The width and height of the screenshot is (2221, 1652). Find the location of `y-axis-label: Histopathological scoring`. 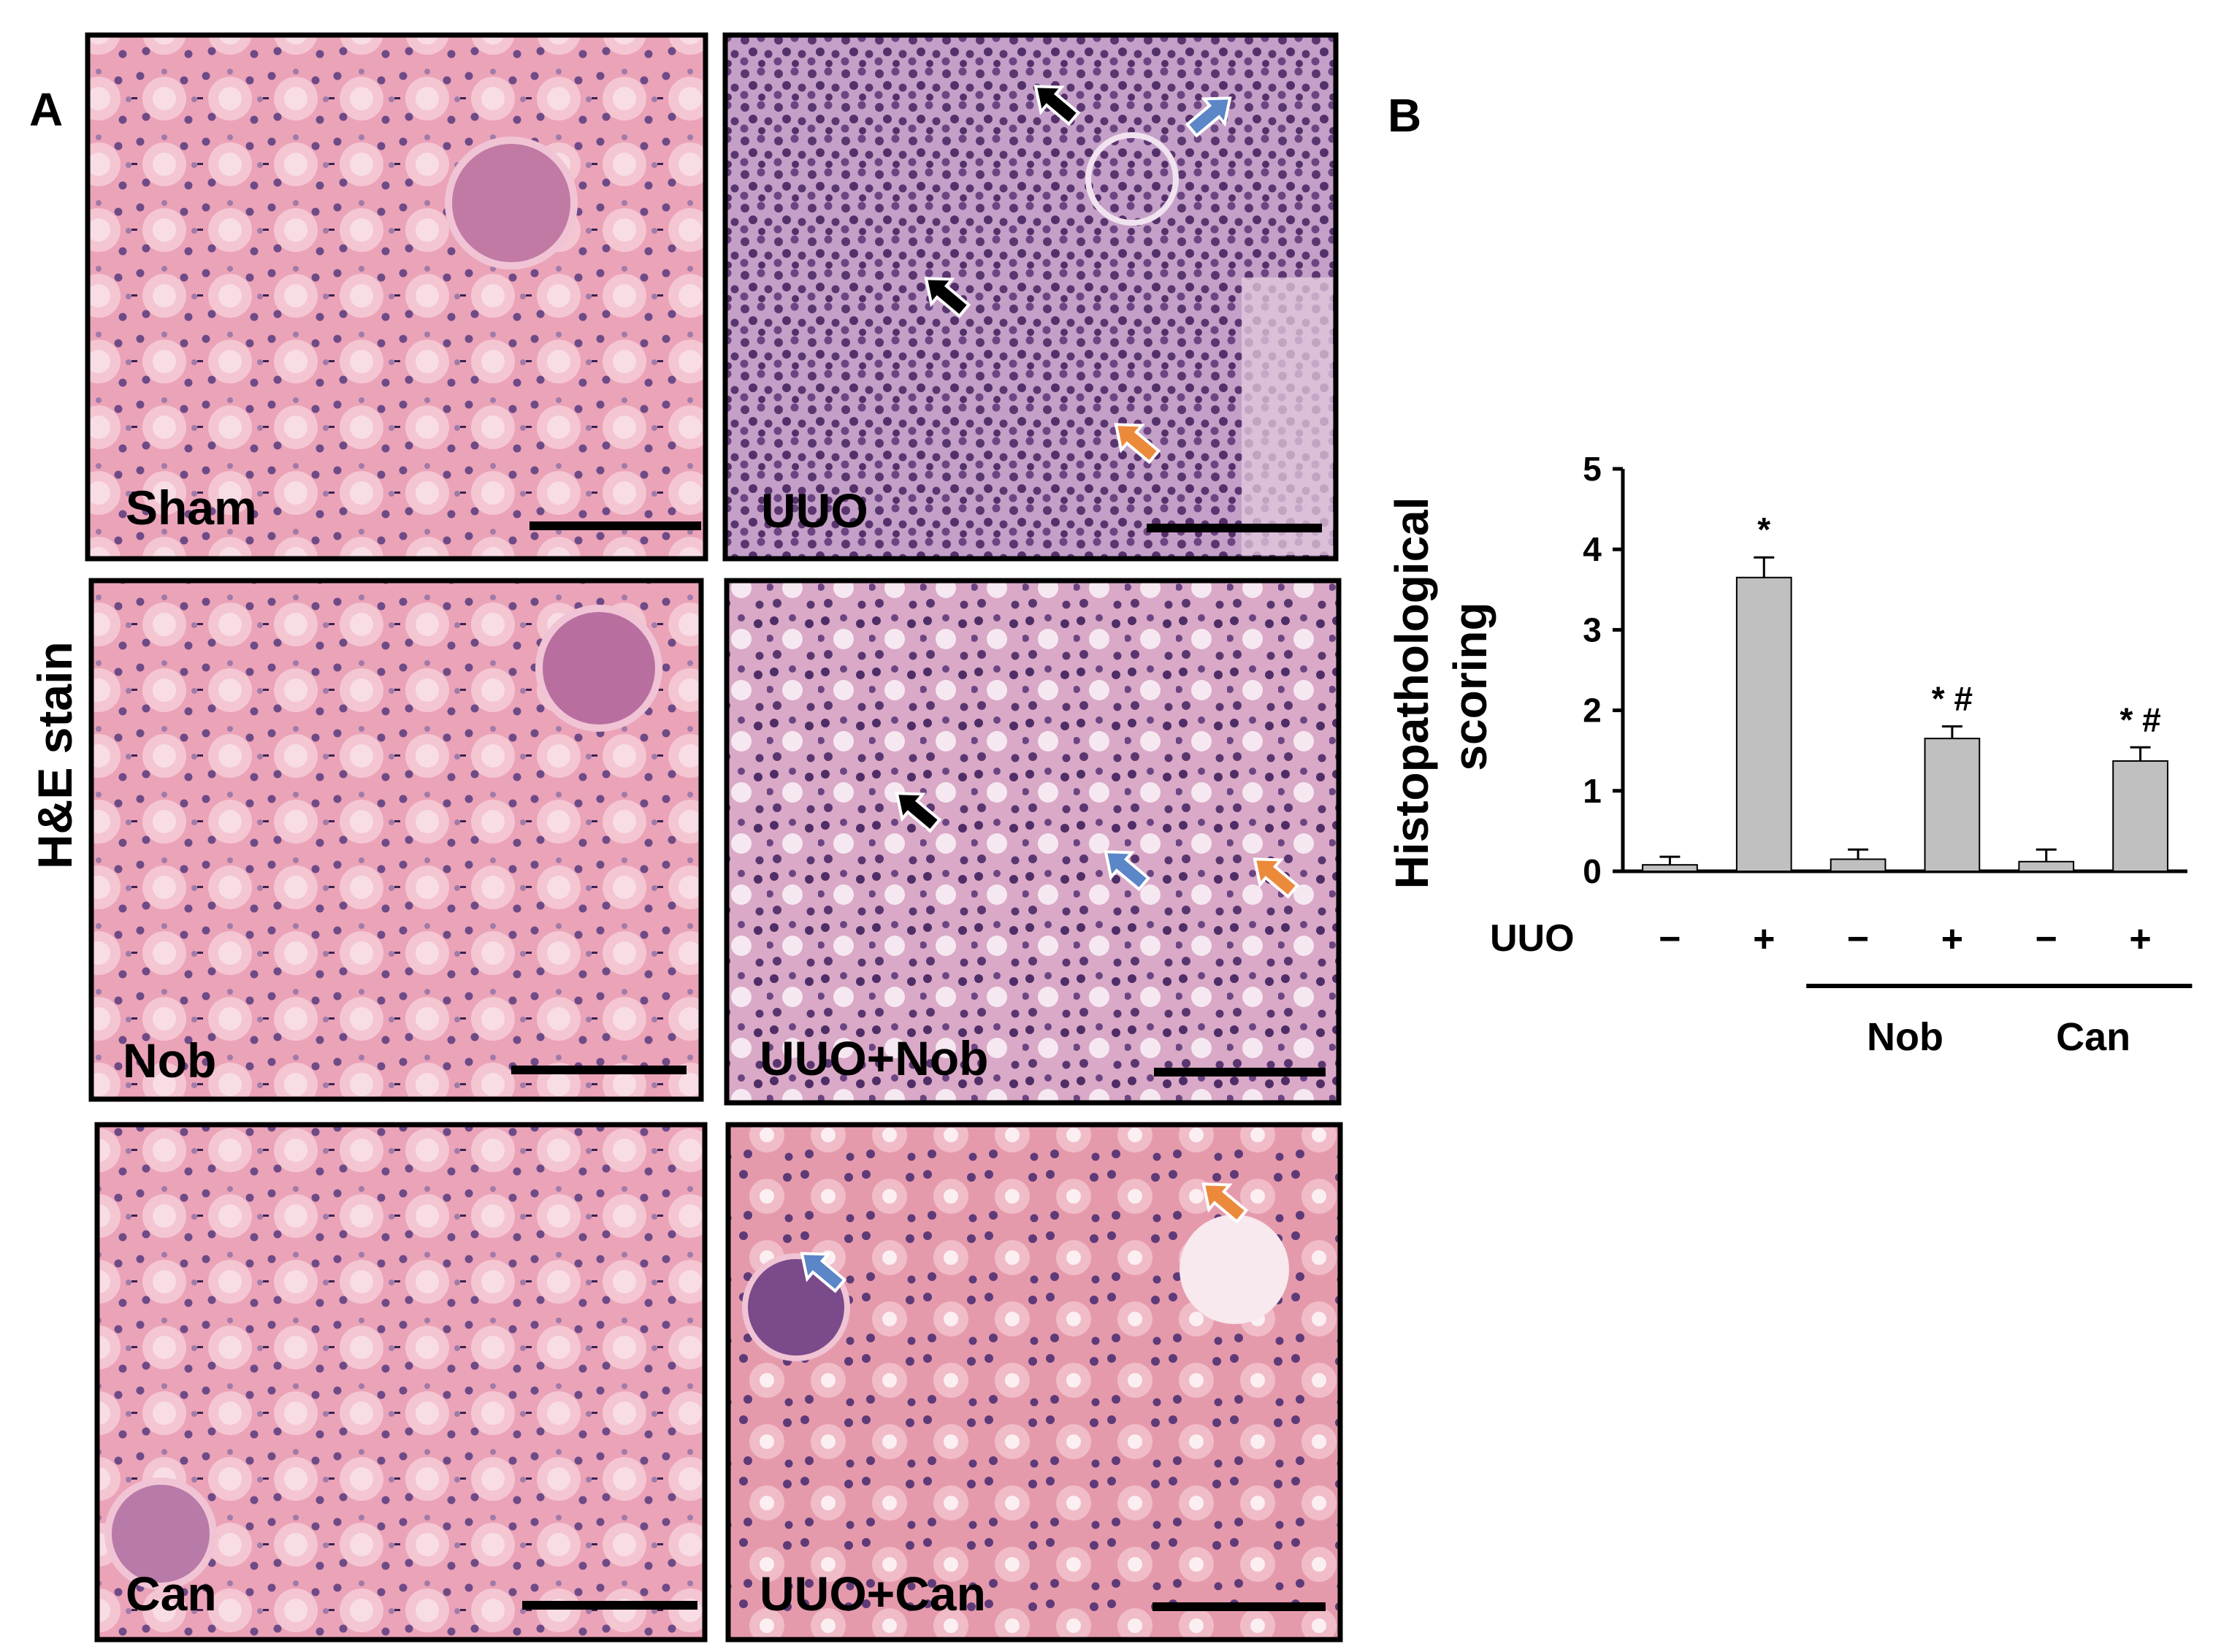

y-axis-label: Histopathological scoring is located at coordinates (1440, 687).